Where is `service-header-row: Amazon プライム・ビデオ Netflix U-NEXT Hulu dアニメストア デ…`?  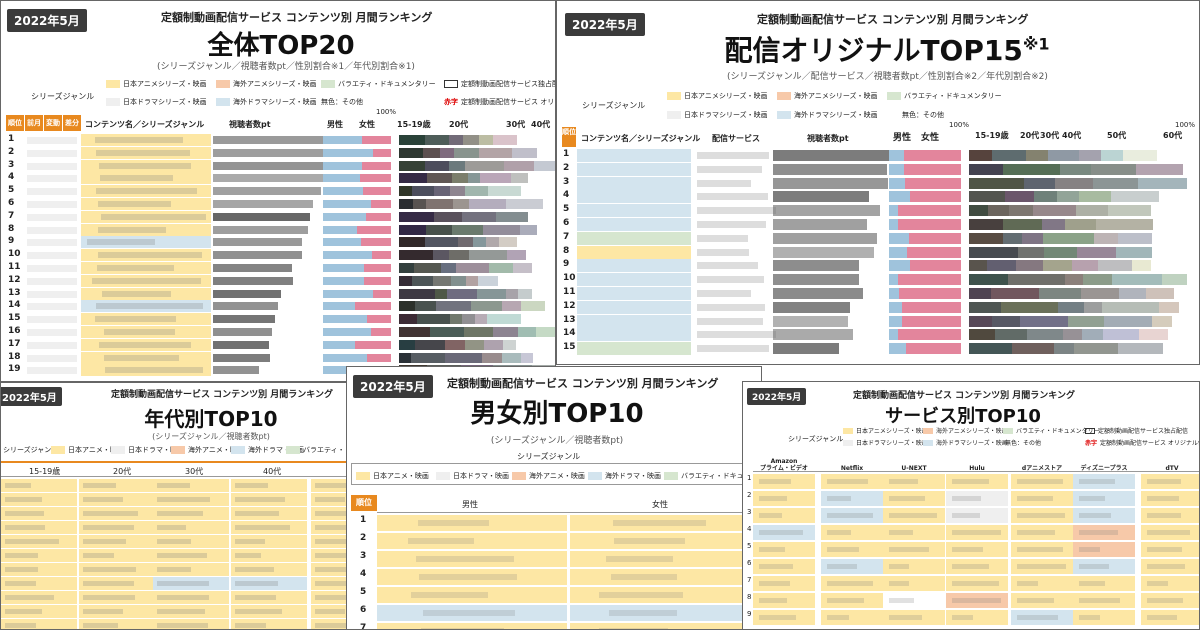 service-header-row: Amazon プライム・ビデオ Netflix U-NEXT Hulu dアニメストア デ… is located at coordinates (976, 461).